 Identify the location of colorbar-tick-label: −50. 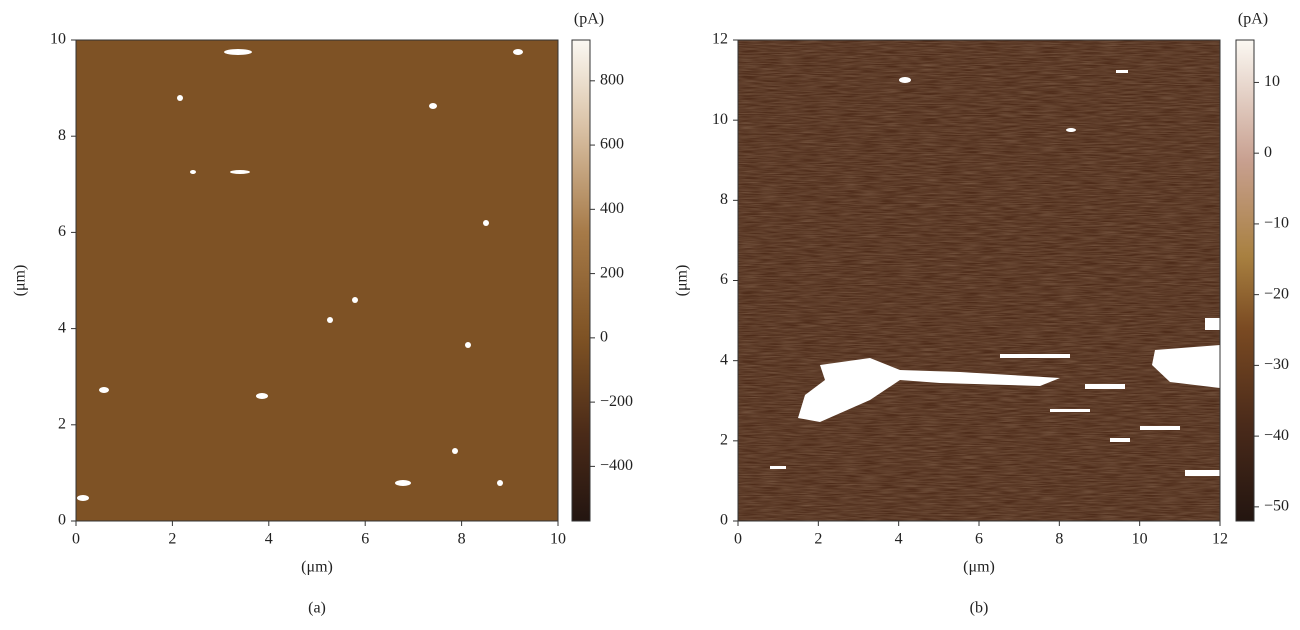
(1276, 506).